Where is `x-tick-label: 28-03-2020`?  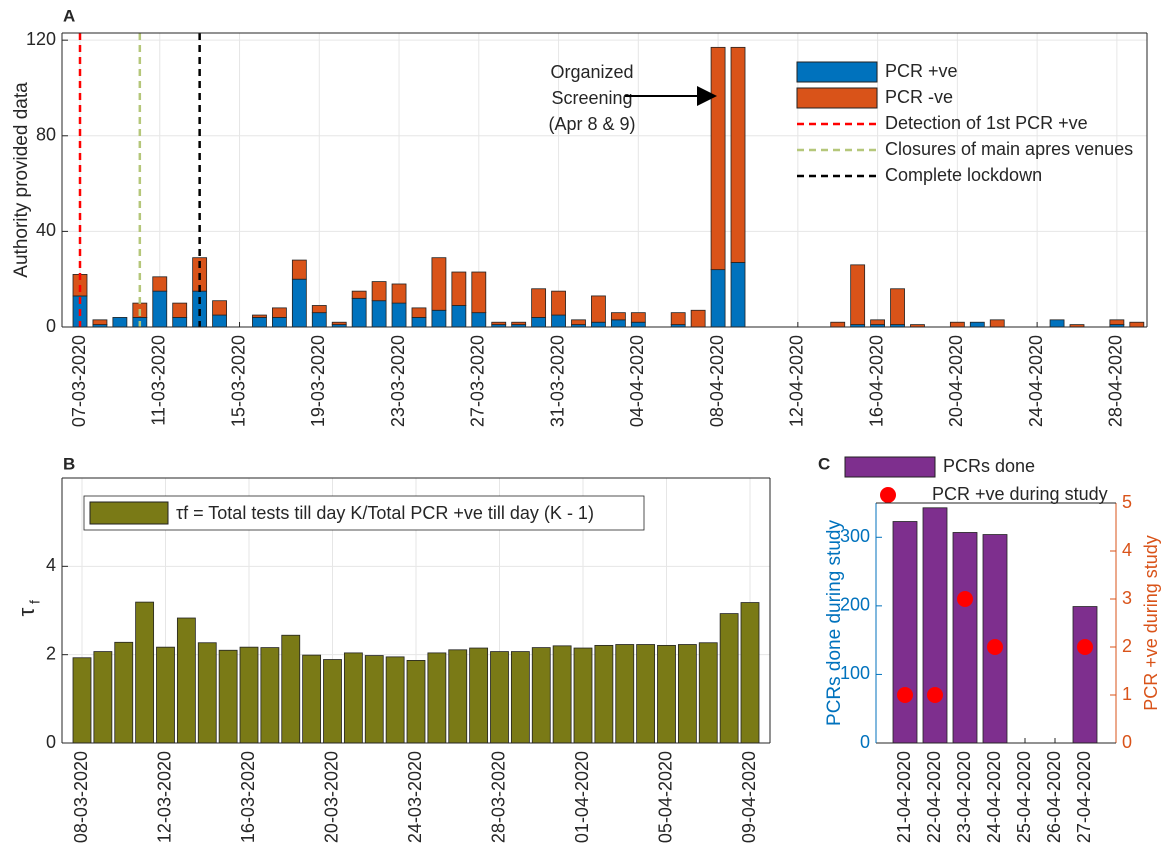 x-tick-label: 28-03-2020 is located at coordinates (498, 797).